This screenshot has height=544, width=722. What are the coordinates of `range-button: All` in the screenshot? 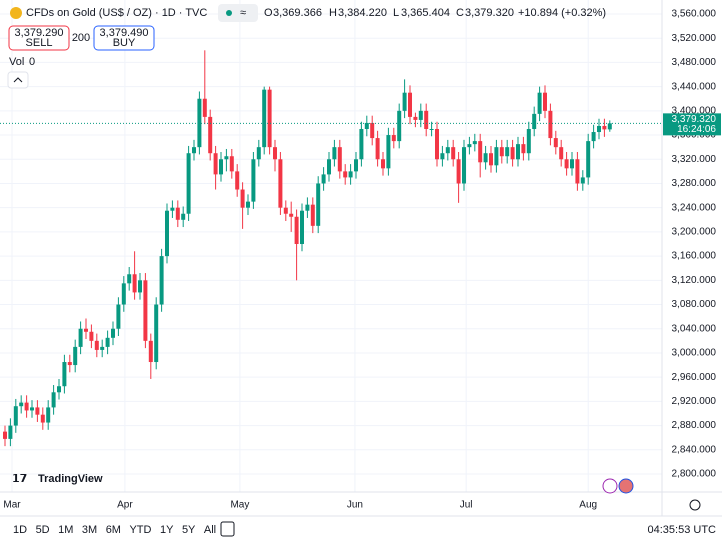 It's located at (210, 530).